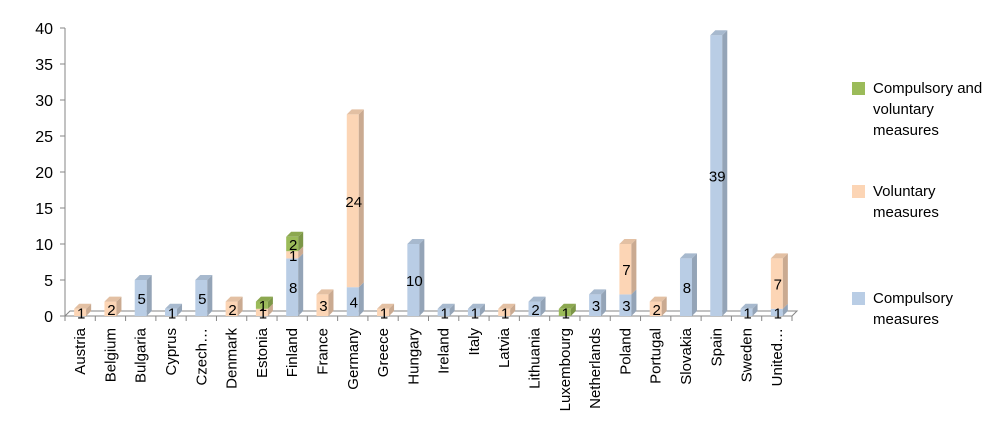 The image size is (1005, 447). What do you see at coordinates (44, 101) in the screenshot?
I see `y-tick-label: 30` at bounding box center [44, 101].